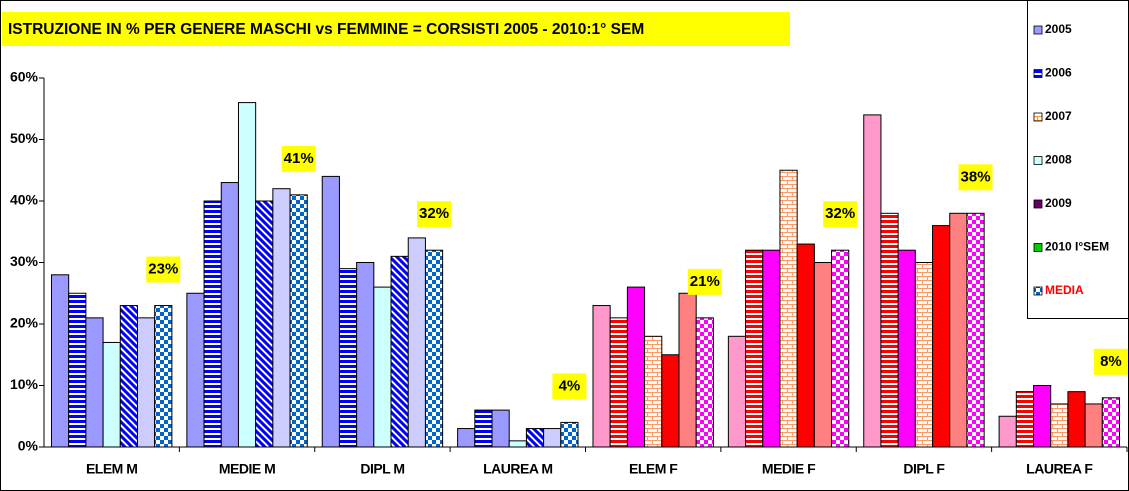 The height and width of the screenshot is (491, 1129). I want to click on legend-label: MEDIA, so click(1064, 290).